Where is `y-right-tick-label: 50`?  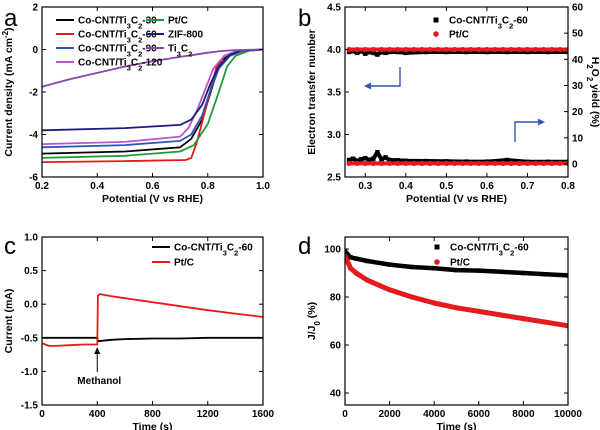 y-right-tick-label: 50 is located at coordinates (578, 34).